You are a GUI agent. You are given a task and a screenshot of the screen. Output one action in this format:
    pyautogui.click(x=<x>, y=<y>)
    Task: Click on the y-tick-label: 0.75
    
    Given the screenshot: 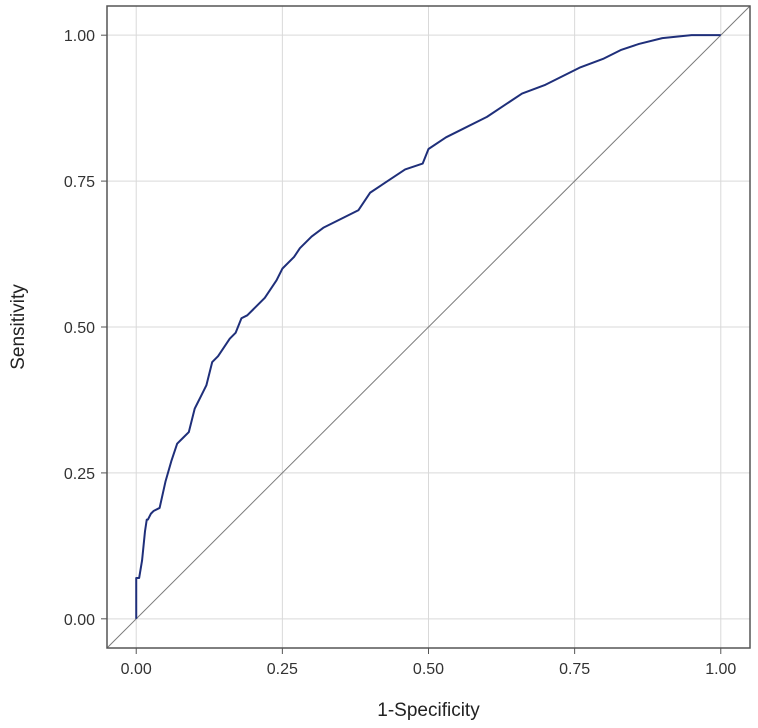 What is the action you would take?
    pyautogui.click(x=79, y=182)
    